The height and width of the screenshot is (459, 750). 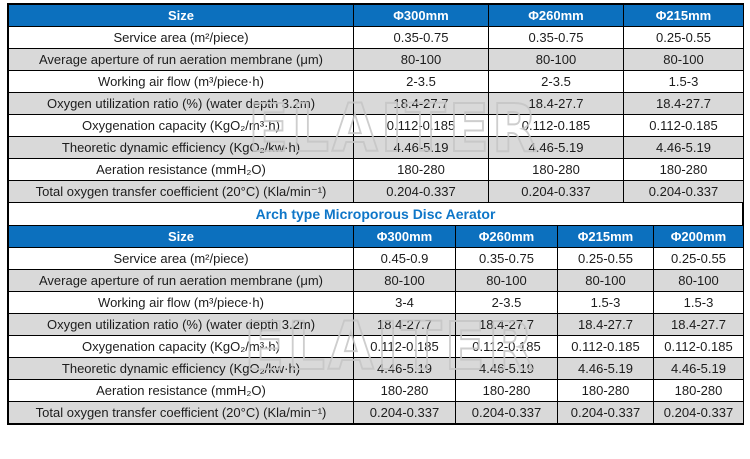 I want to click on spec-table-1-header: Size Φ300mm Φ260mm Φ215mm, so click(x=376, y=15).